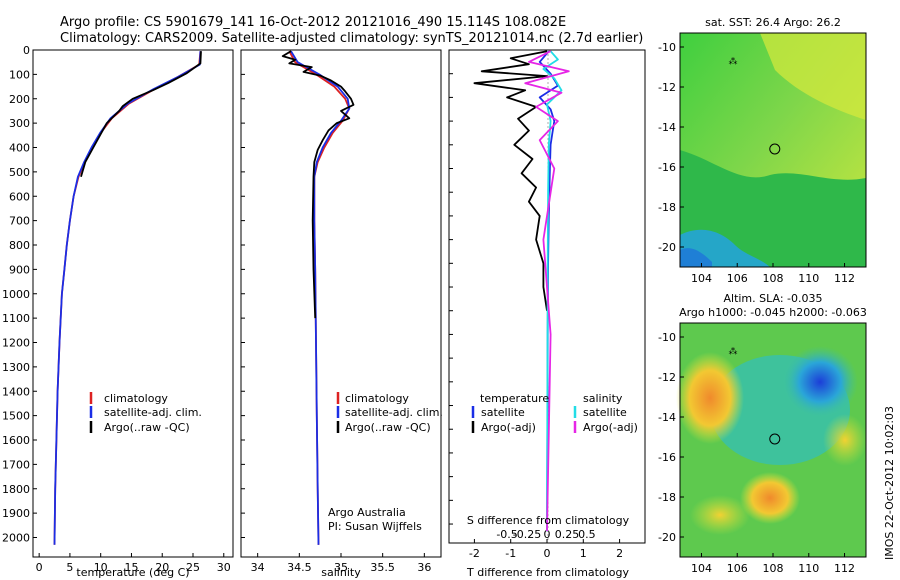  What do you see at coordinates (587, 534) in the screenshot?
I see `top-tick-label: 0.5` at bounding box center [587, 534].